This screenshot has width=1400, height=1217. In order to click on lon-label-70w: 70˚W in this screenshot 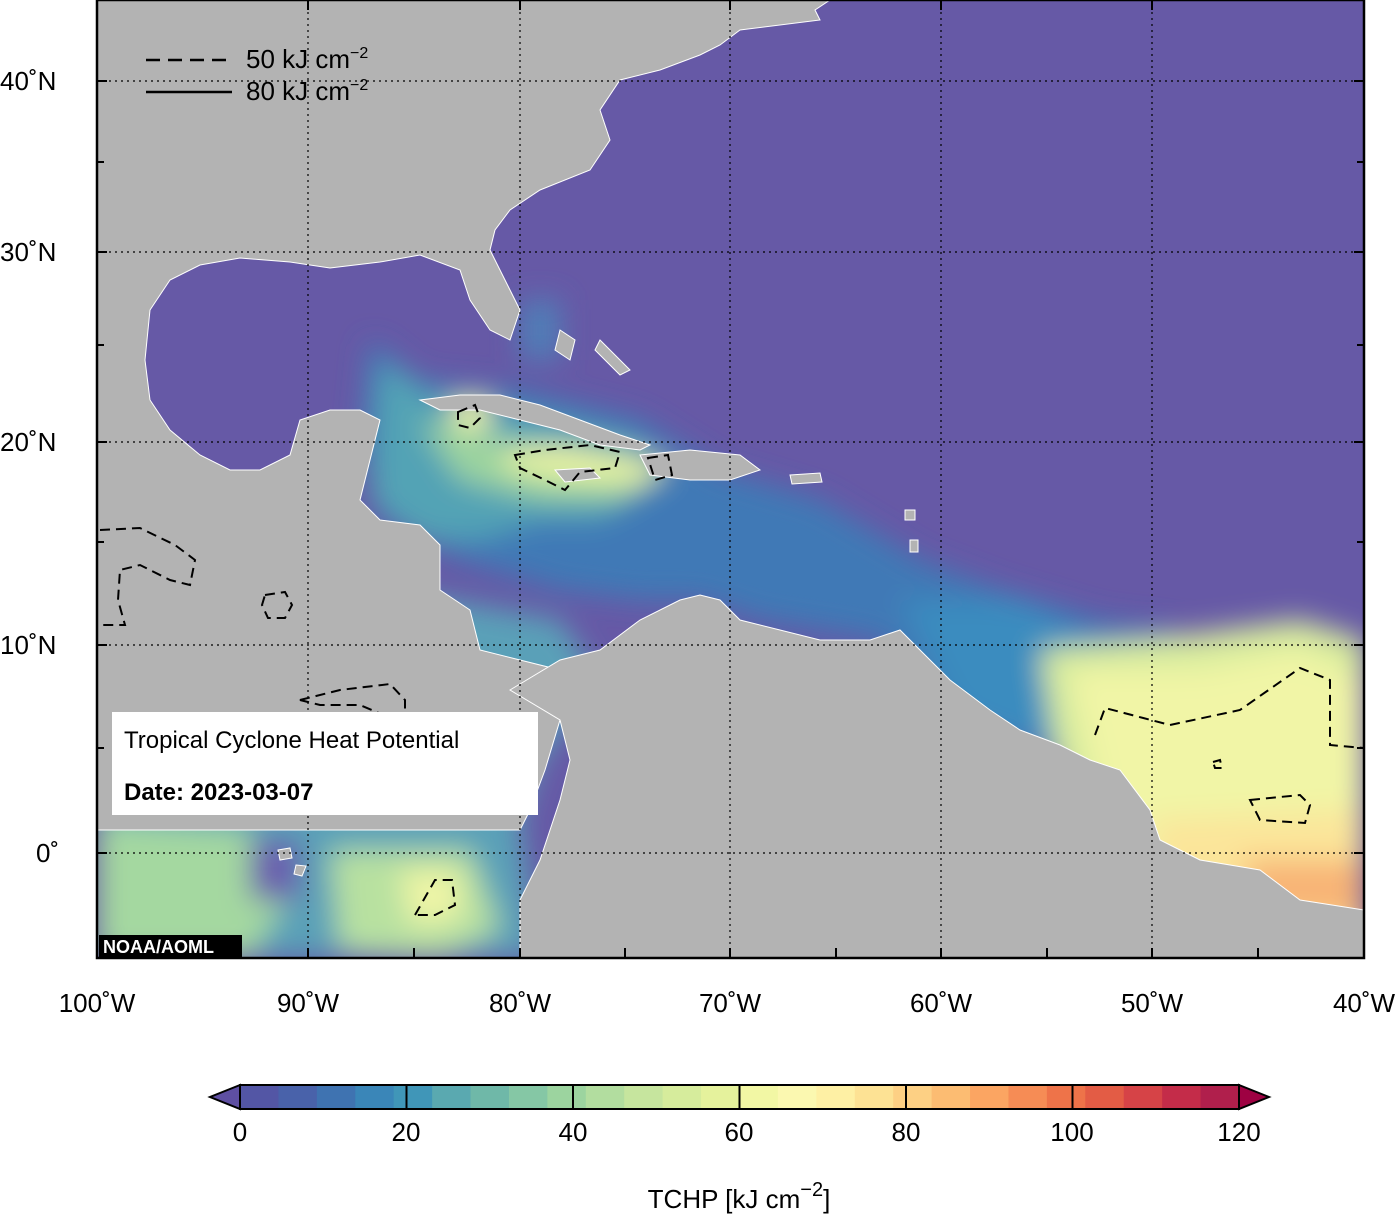, I will do `click(730, 1003)`.